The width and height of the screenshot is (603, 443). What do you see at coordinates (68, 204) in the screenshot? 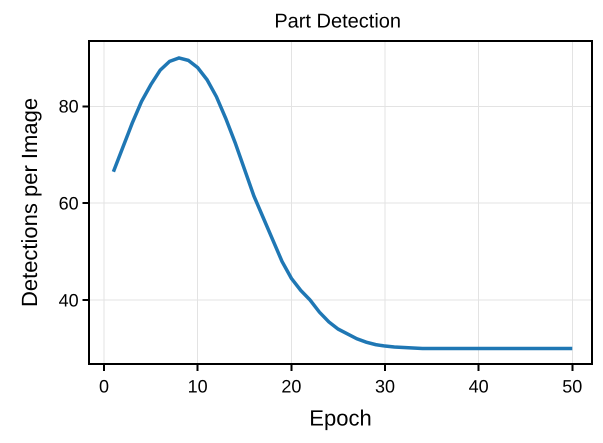
I see `y-tick-label: 60` at bounding box center [68, 204].